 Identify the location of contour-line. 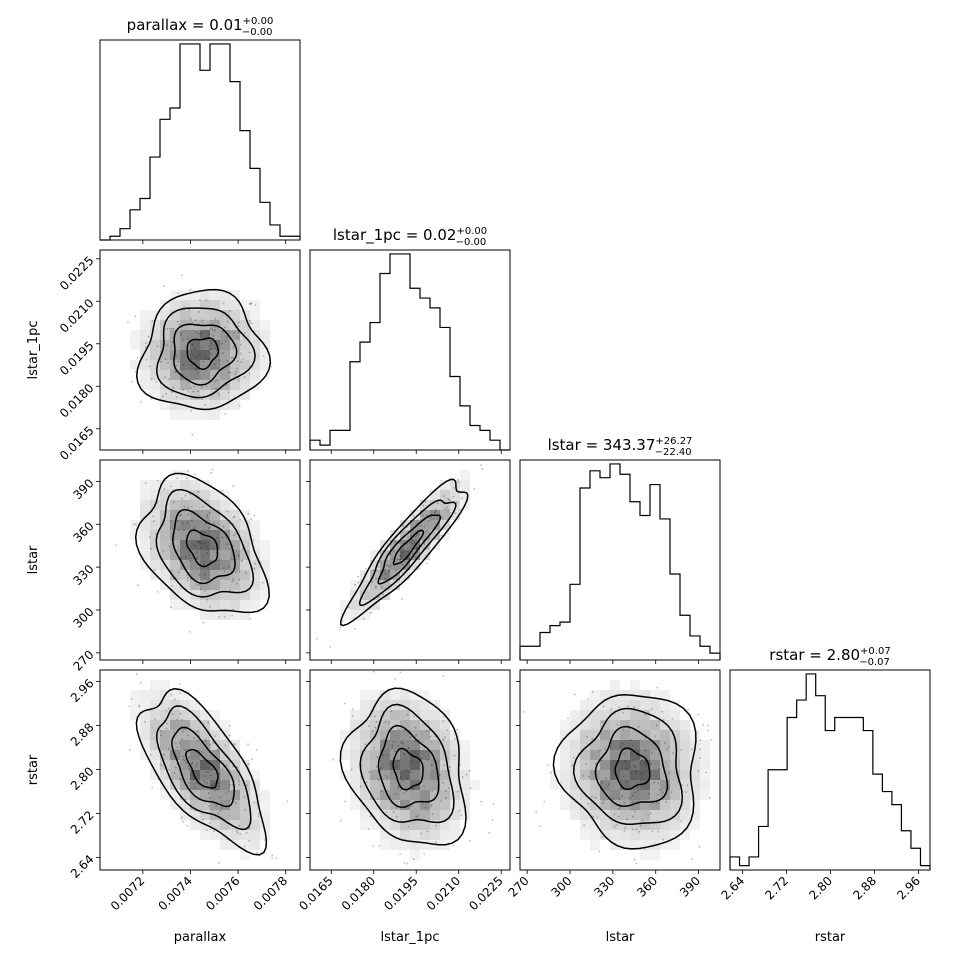
(408, 769).